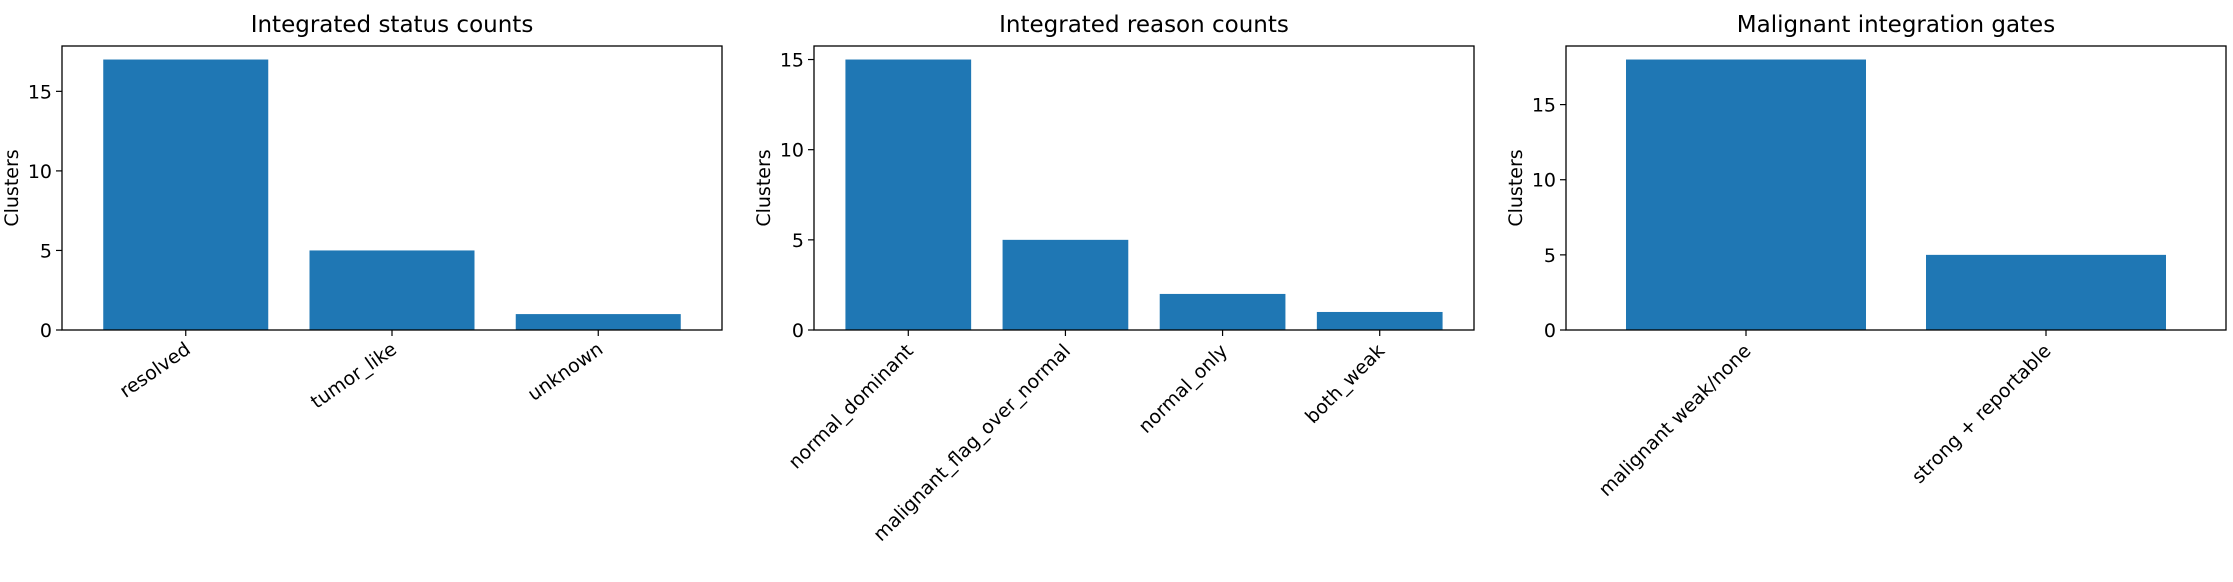 Image resolution: width=2233 pixels, height=582 pixels. Describe the element at coordinates (598, 322) in the screenshot. I see `bar-unknown` at that location.